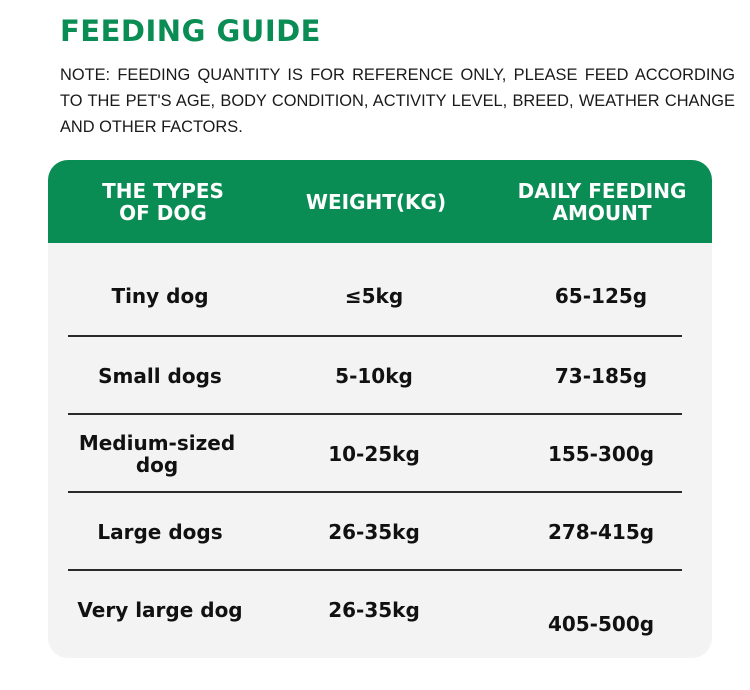  Describe the element at coordinates (376, 201) in the screenshot. I see `header-weight: WEIGHT(KG)` at that location.